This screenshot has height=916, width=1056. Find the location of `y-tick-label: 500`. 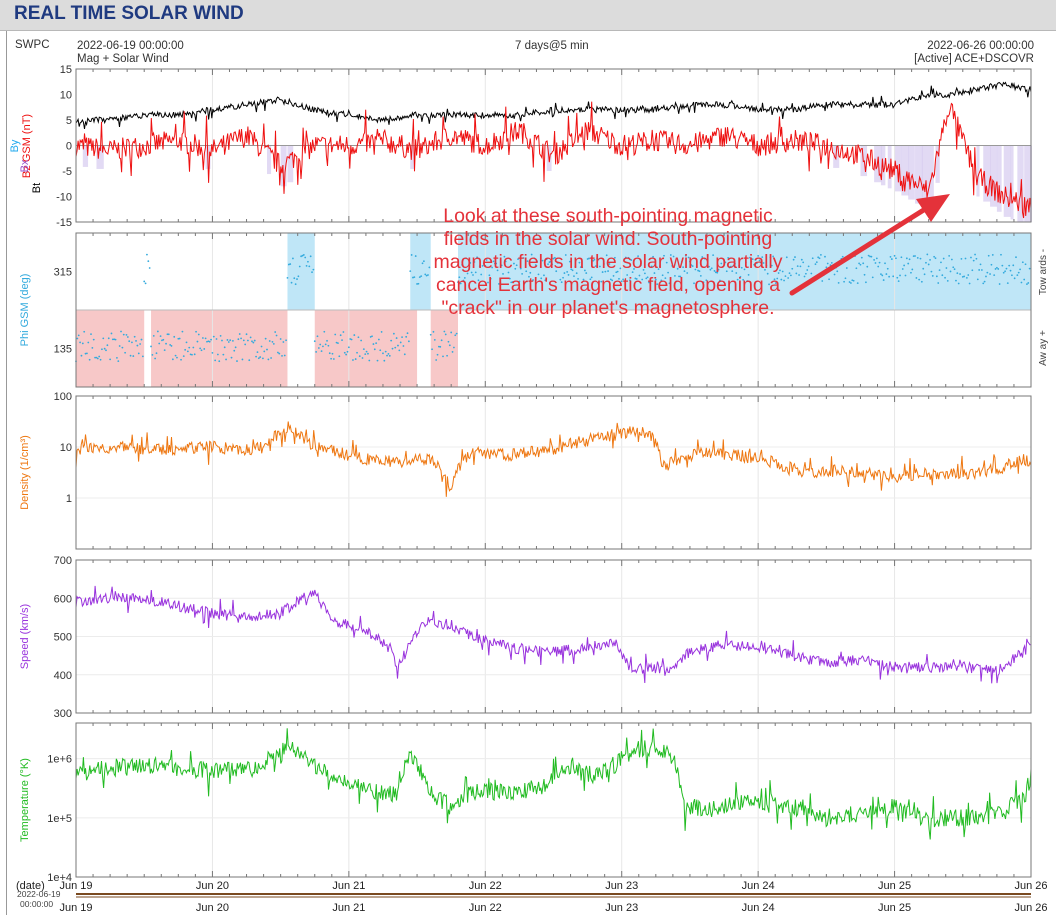

y-tick-label: 500 is located at coordinates (63, 638).